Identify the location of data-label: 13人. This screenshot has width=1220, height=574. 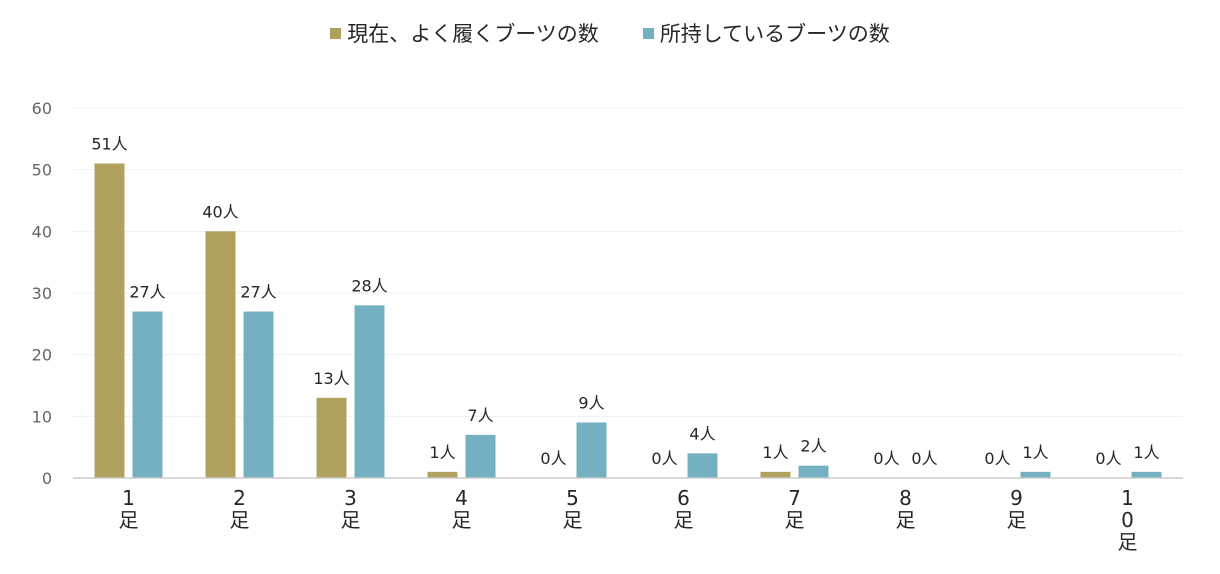
(331, 378).